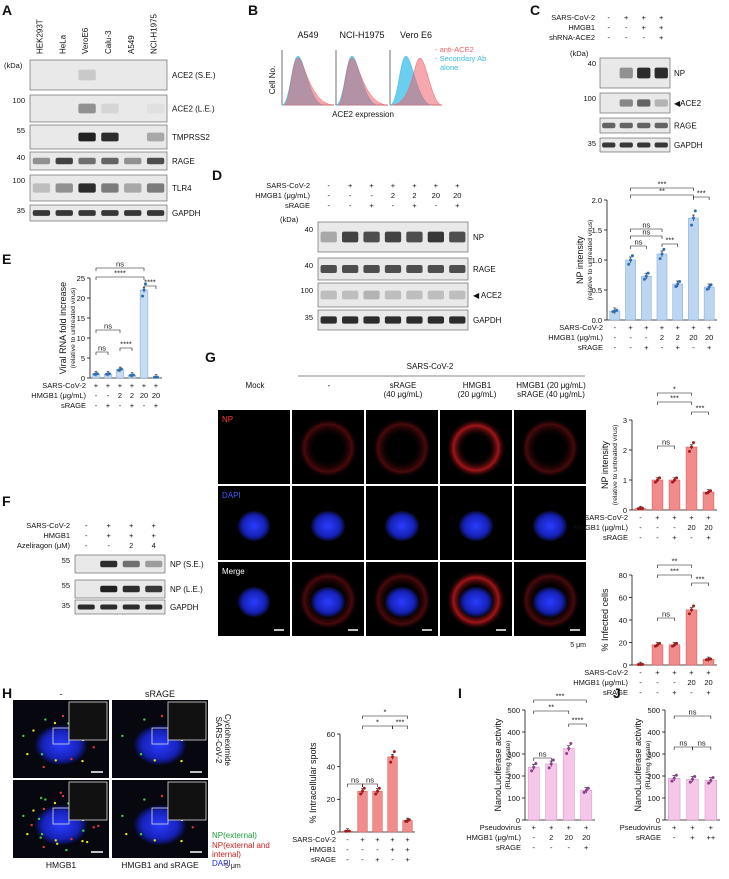 This screenshot has height=879, width=729. I want to click on bar, so click(711, 800).